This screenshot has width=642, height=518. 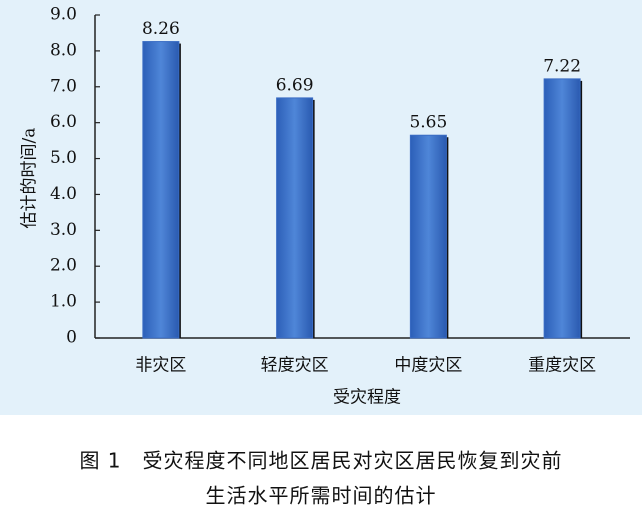 I want to click on x-axis-label: 受灾程度, so click(x=367, y=398).